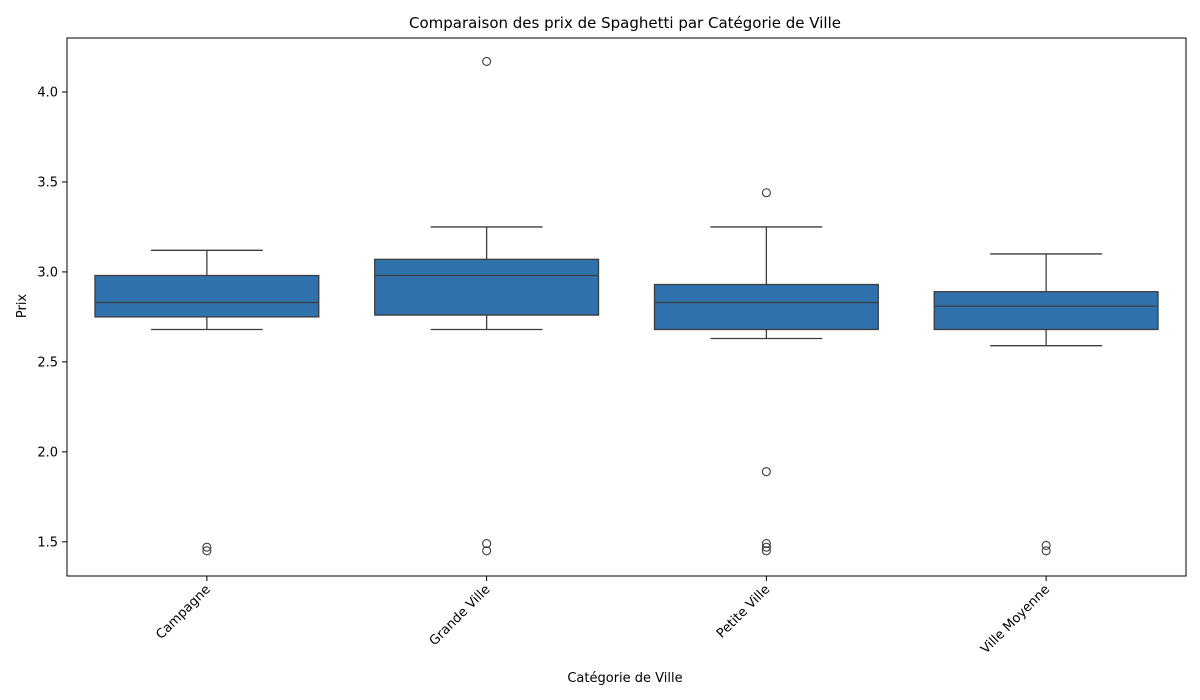 Image resolution: width=1200 pixels, height=700 pixels. Describe the element at coordinates (743, 611) in the screenshot. I see `x-tick-label: Petite Ville` at that location.